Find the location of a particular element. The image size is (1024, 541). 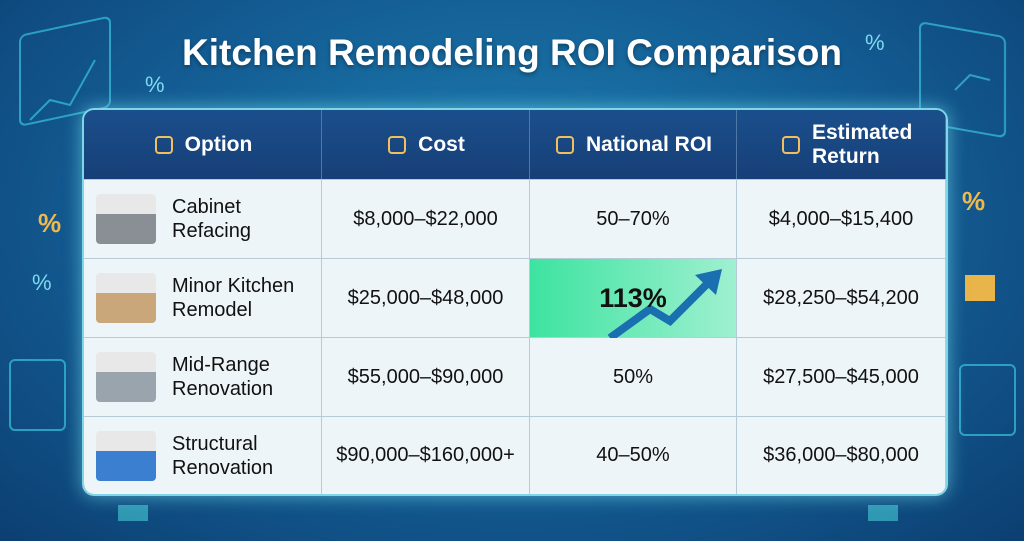

table-cell: 50% is located at coordinates (633, 376).